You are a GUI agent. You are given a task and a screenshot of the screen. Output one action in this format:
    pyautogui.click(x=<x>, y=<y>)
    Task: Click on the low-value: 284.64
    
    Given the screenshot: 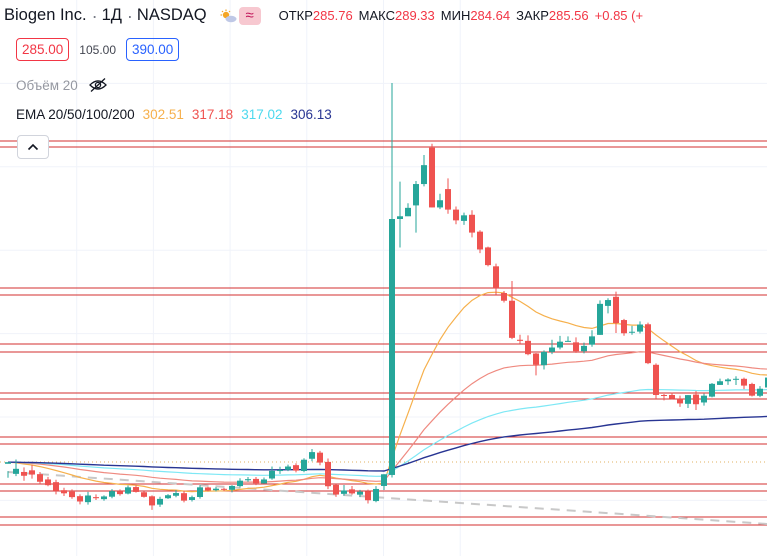 What is the action you would take?
    pyautogui.click(x=490, y=15)
    